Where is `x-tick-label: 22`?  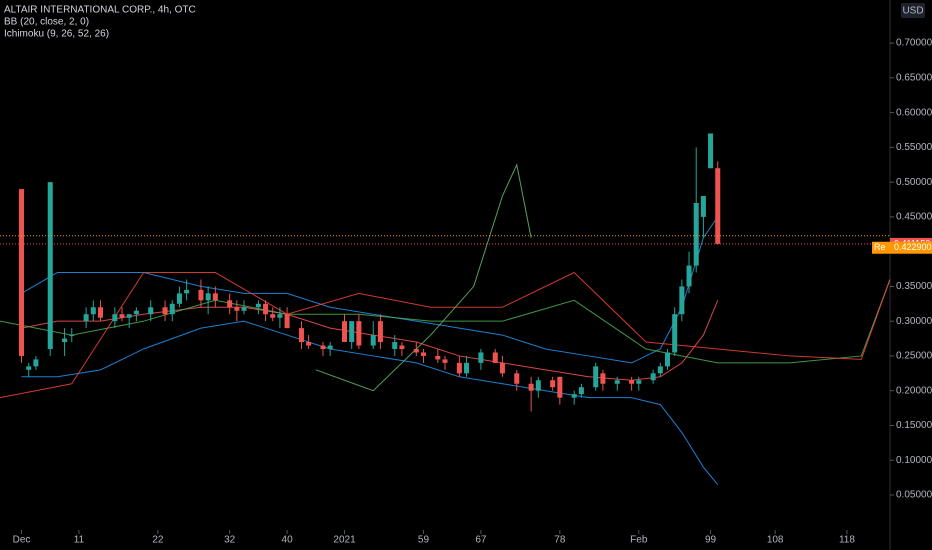
x-tick-label: 22 is located at coordinates (158, 540).